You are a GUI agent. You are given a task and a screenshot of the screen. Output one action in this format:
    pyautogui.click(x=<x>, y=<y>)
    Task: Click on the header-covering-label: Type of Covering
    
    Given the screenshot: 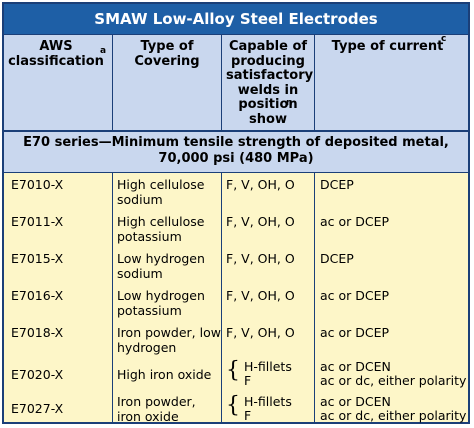 What is the action you would take?
    pyautogui.click(x=167, y=54)
    